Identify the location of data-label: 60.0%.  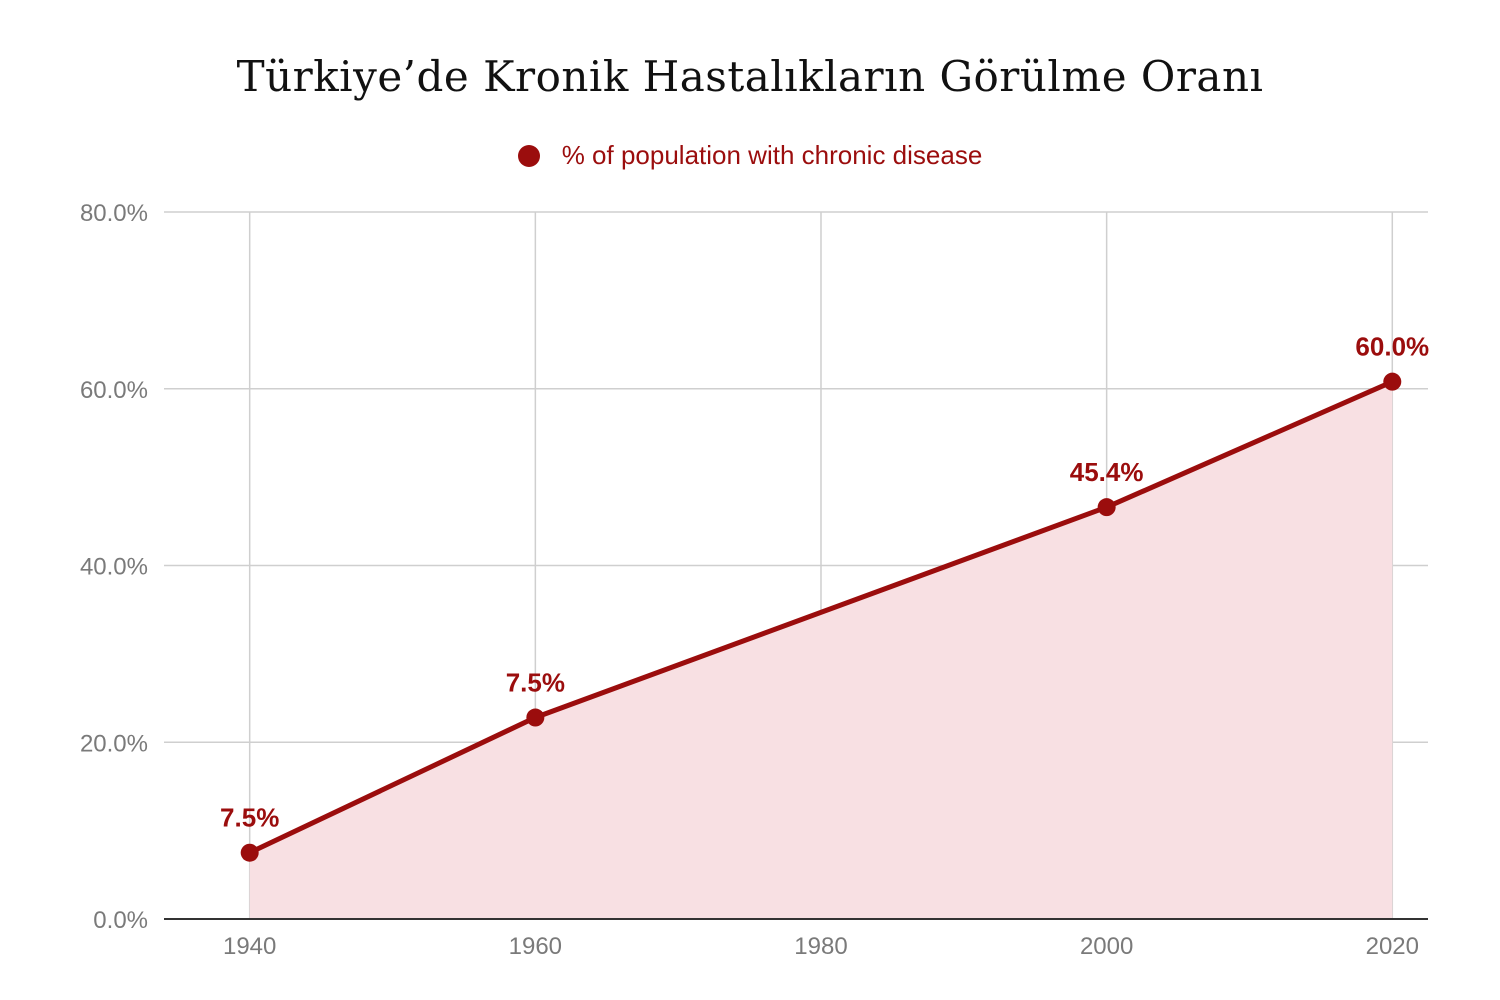
(1392, 347).